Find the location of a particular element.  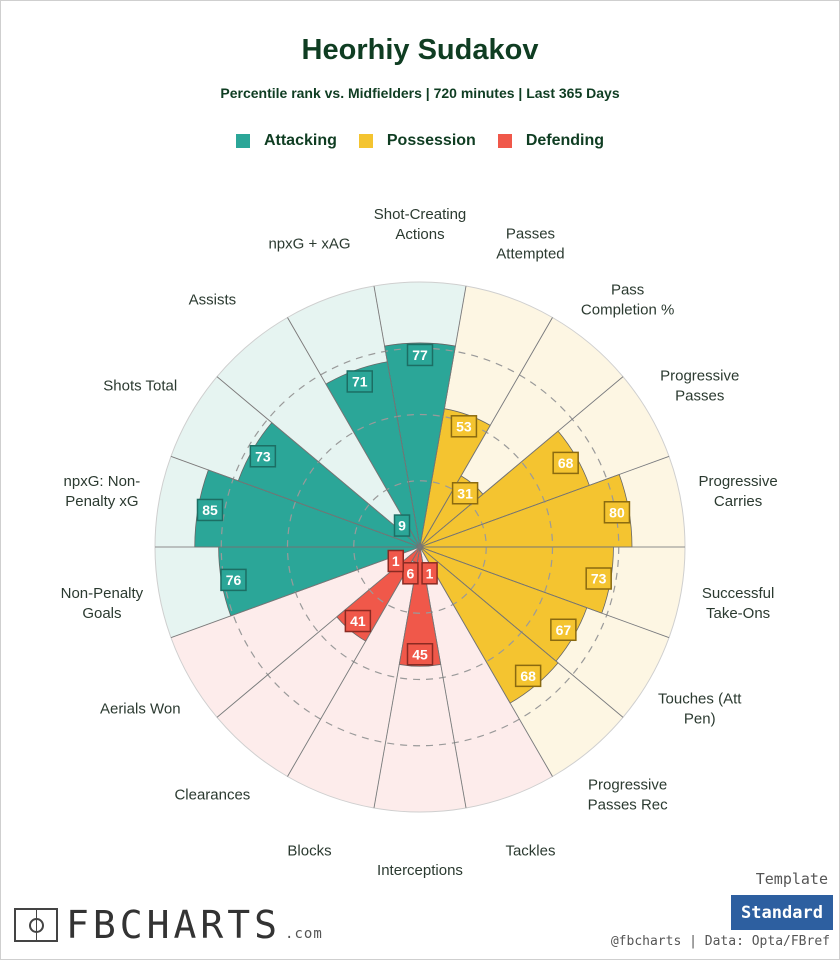

value-label: 80 is located at coordinates (617, 512).